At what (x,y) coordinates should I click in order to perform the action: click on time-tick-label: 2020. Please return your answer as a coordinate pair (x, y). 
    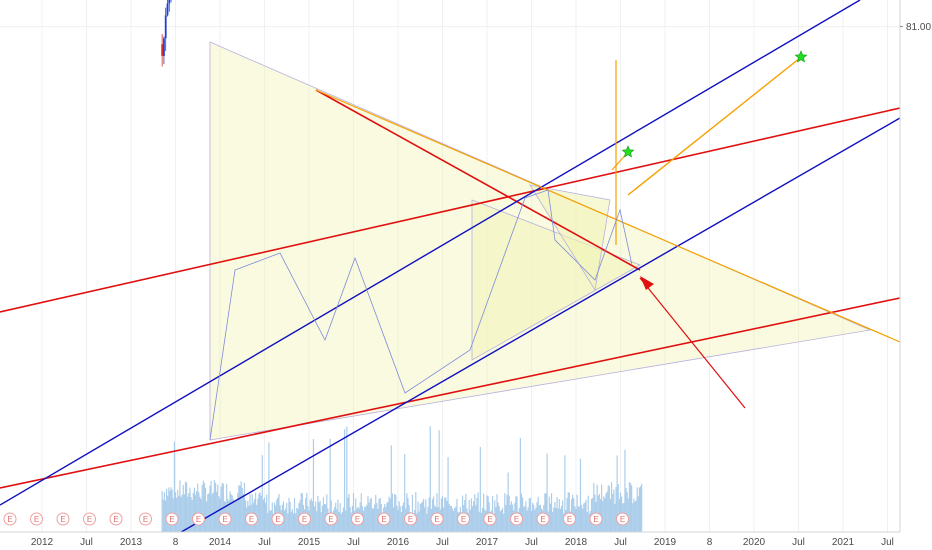
    Looking at the image, I should click on (754, 542).